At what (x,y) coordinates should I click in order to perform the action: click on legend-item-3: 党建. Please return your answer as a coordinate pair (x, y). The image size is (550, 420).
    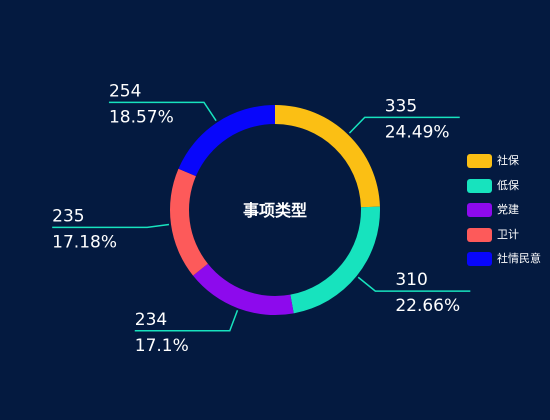
    Looking at the image, I should click on (507, 210).